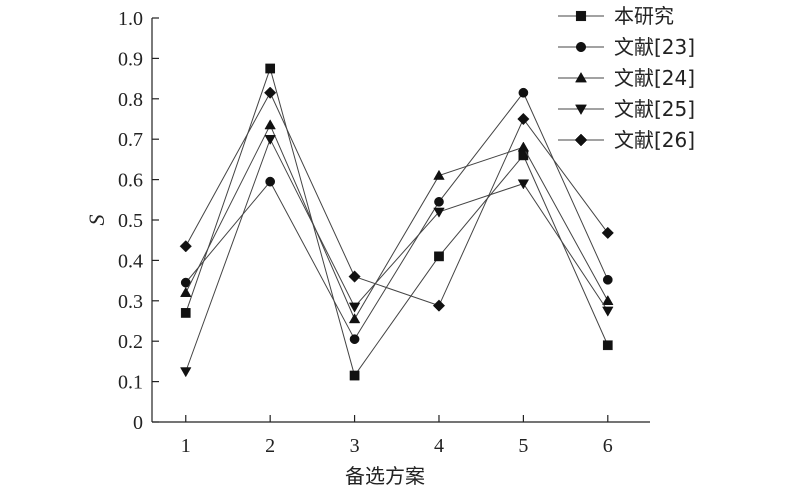 This screenshot has height=492, width=800. I want to click on x-tick-label: 5, so click(523, 446).